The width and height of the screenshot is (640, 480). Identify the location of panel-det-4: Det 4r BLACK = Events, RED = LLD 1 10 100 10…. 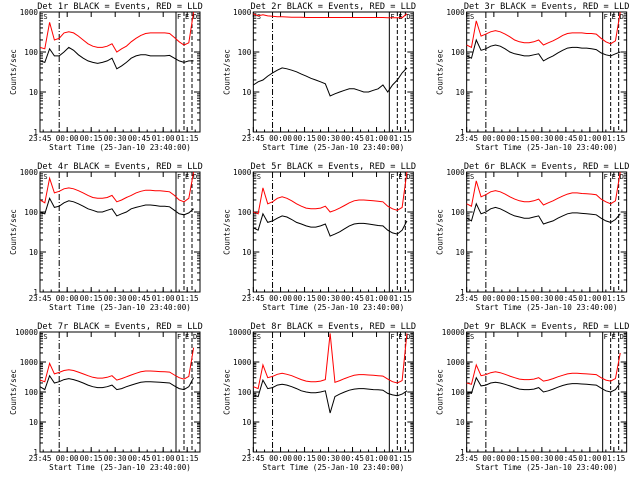
(106, 237).